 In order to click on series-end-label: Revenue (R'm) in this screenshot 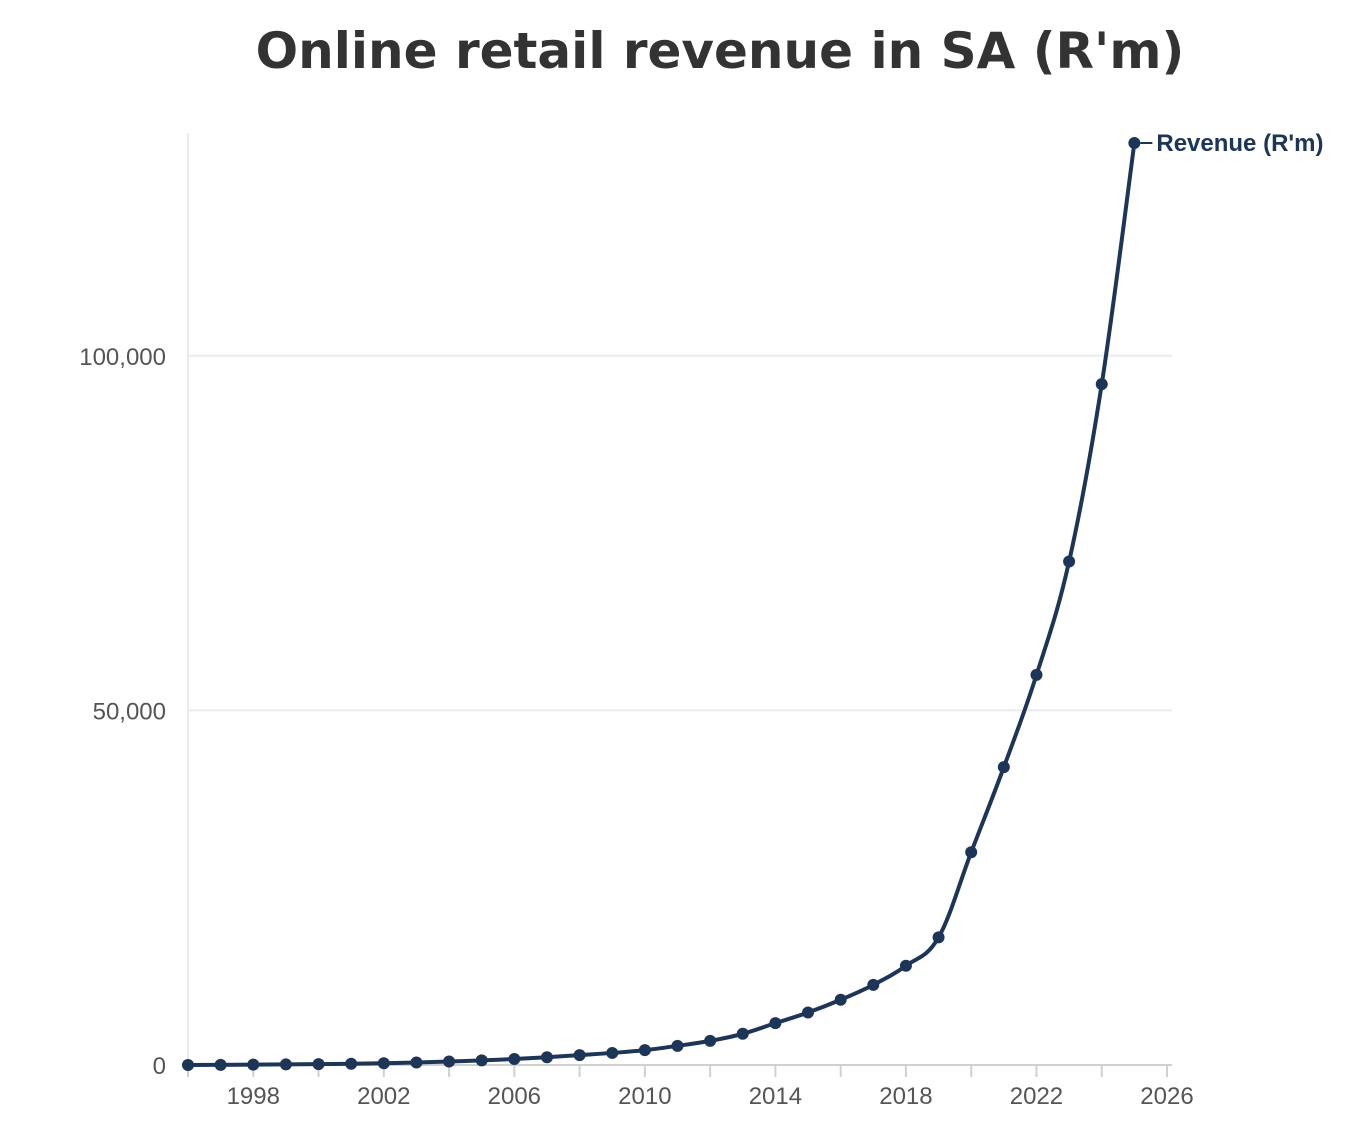, I will do `click(1231, 143)`.